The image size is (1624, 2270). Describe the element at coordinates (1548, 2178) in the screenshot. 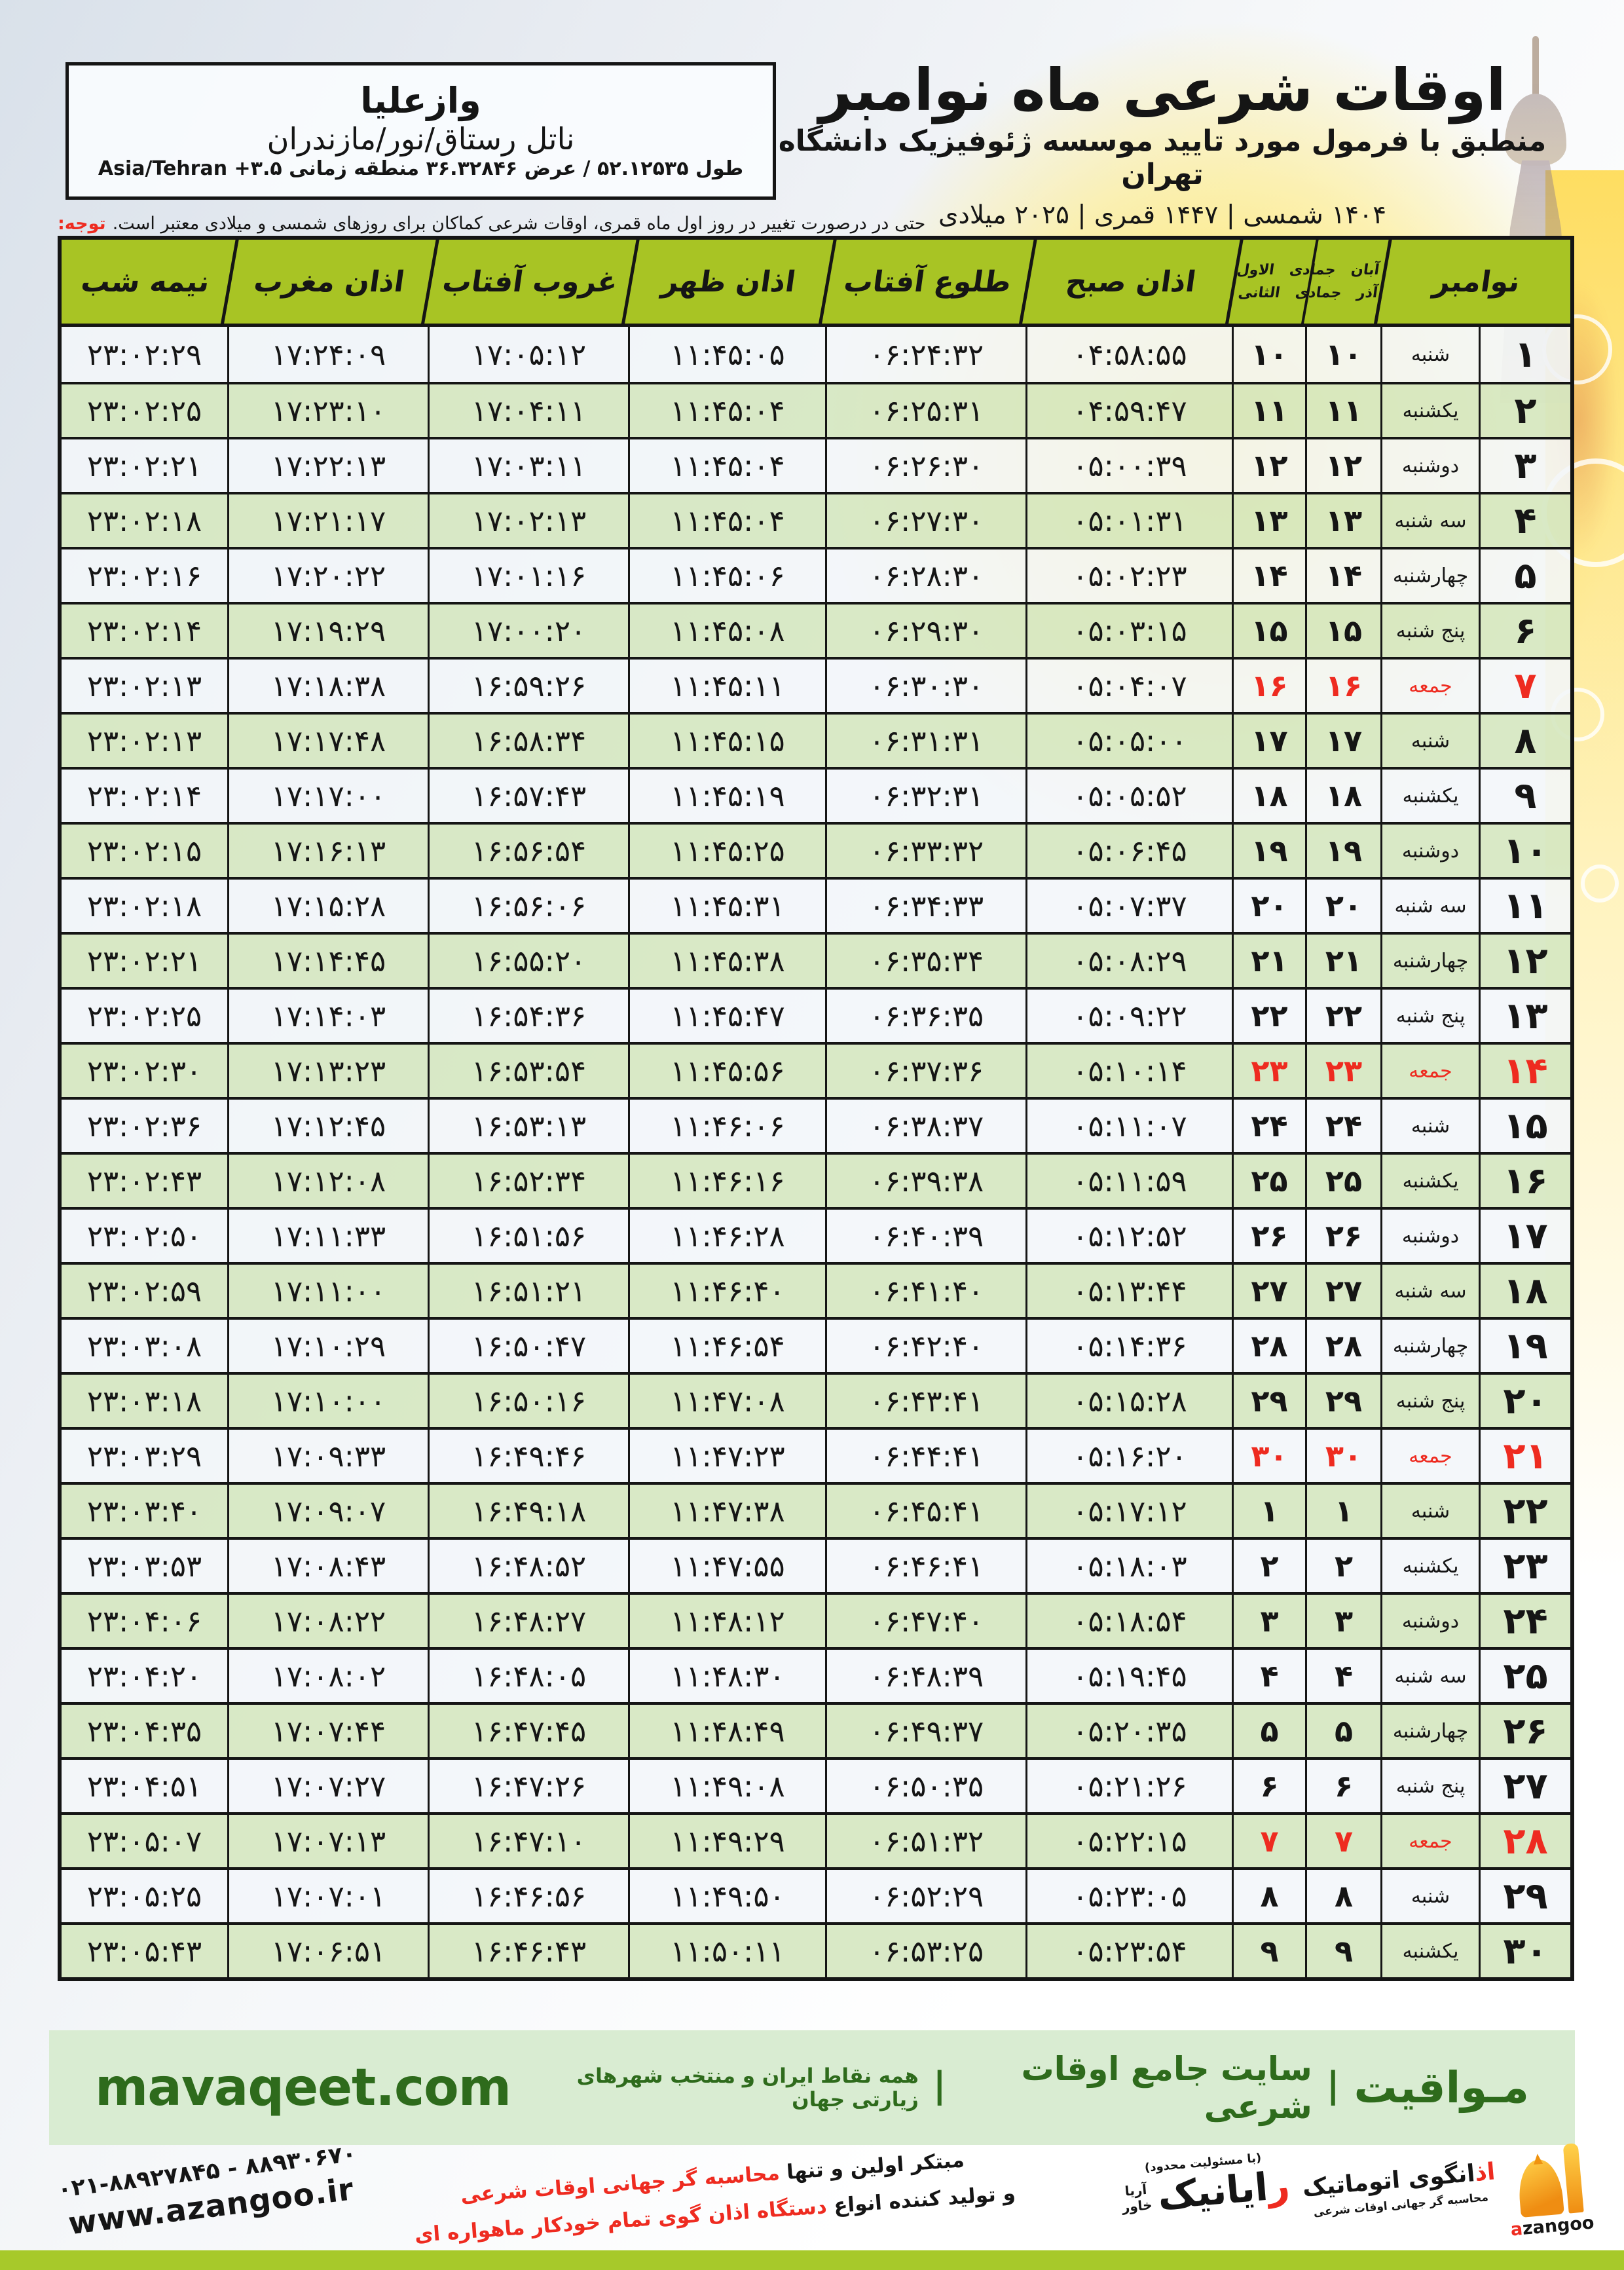

I see `mosque-dome-icon` at that location.